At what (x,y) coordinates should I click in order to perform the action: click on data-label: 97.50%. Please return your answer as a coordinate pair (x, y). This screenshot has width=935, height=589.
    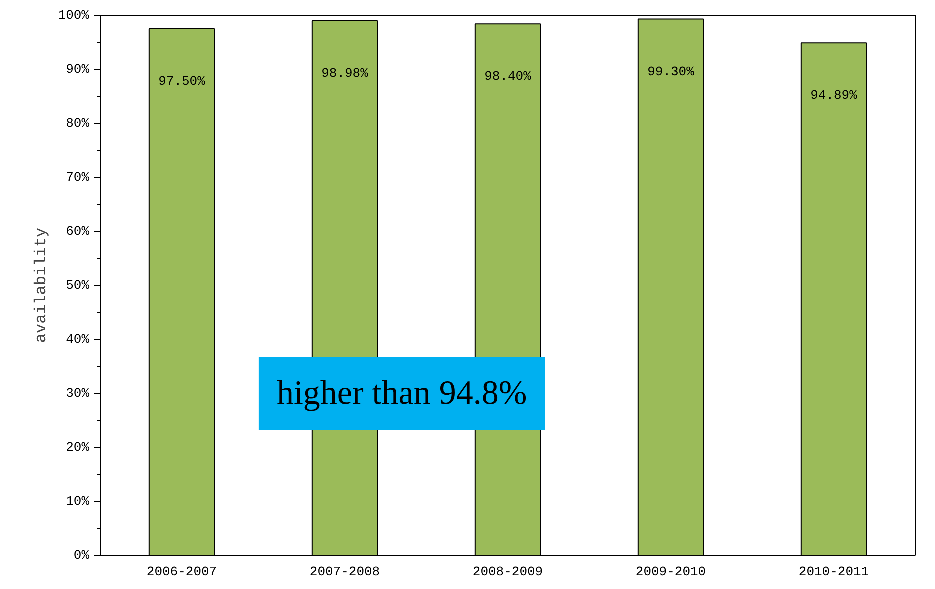
    Looking at the image, I should click on (182, 81).